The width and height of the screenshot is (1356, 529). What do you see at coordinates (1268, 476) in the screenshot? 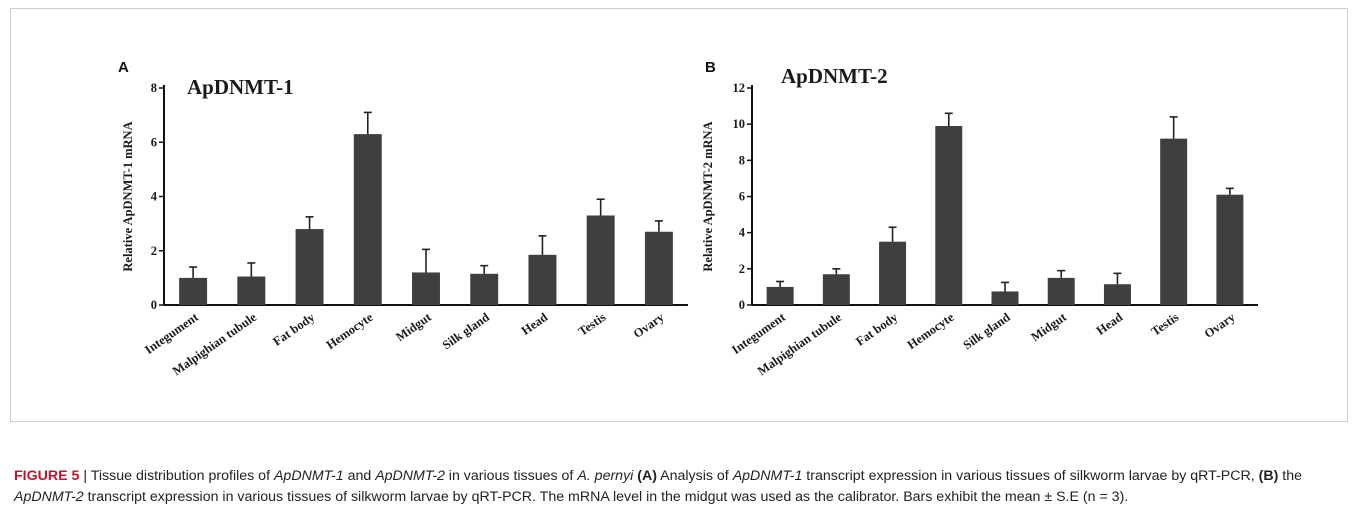
I see `caption-segment: (B)` at bounding box center [1268, 476].